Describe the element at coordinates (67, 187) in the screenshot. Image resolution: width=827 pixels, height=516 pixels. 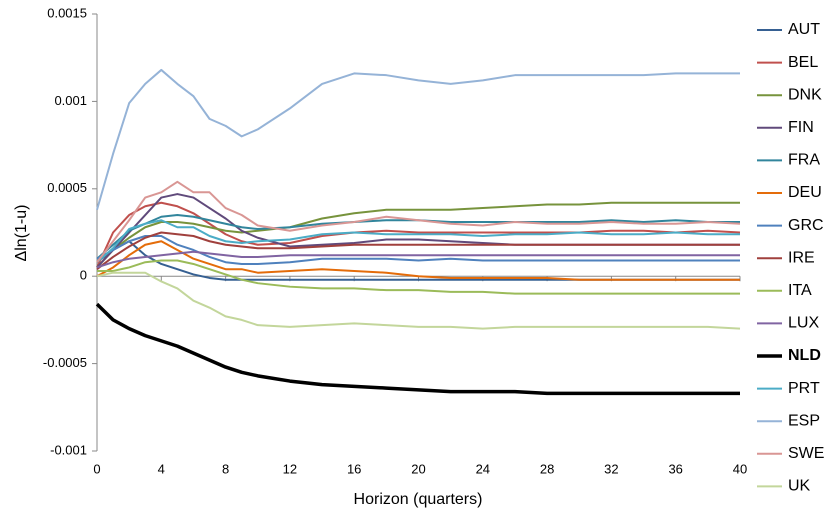
I see `y-tick-label: 0.0005` at that location.